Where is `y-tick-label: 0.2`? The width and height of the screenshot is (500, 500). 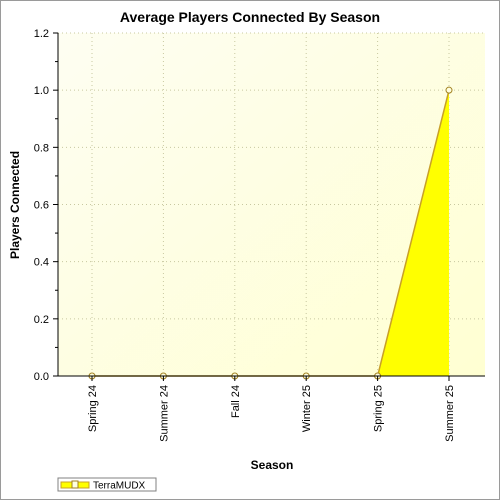 y-tick-label: 0.2 is located at coordinates (41, 320).